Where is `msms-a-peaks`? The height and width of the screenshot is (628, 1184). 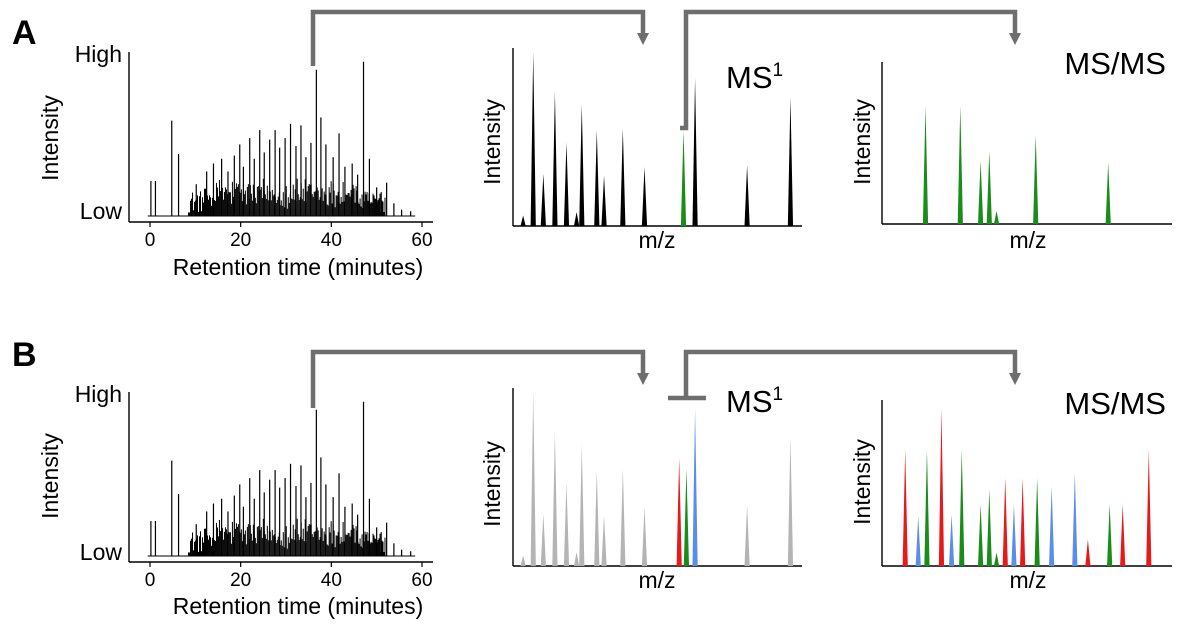 msms-a-peaks is located at coordinates (1016, 164).